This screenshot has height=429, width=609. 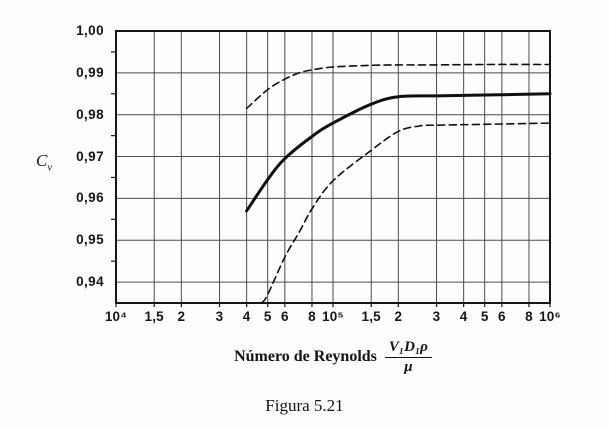 I want to click on y-tick-label: 0,97, so click(x=90, y=156).